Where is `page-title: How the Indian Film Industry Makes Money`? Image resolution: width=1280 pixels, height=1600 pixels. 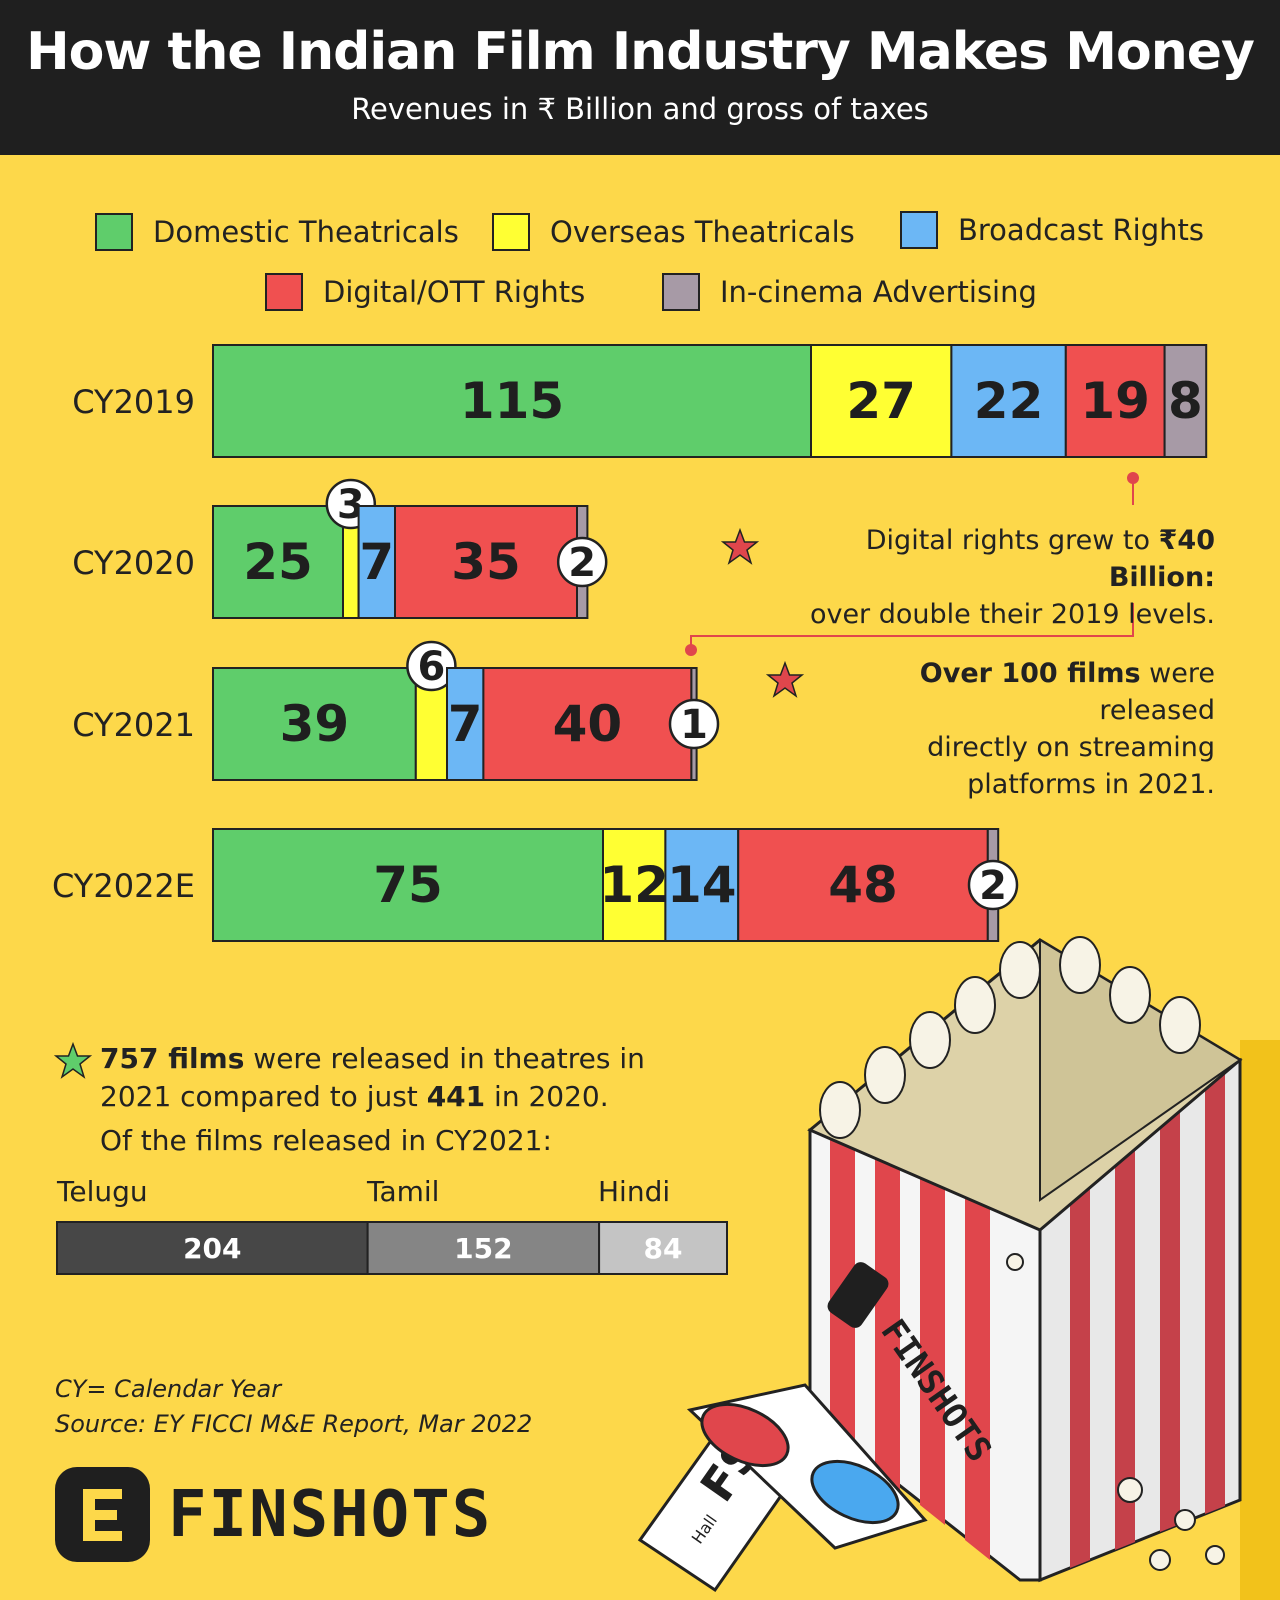
page-title: How the Indian Film Industry Makes Money is located at coordinates (640, 52).